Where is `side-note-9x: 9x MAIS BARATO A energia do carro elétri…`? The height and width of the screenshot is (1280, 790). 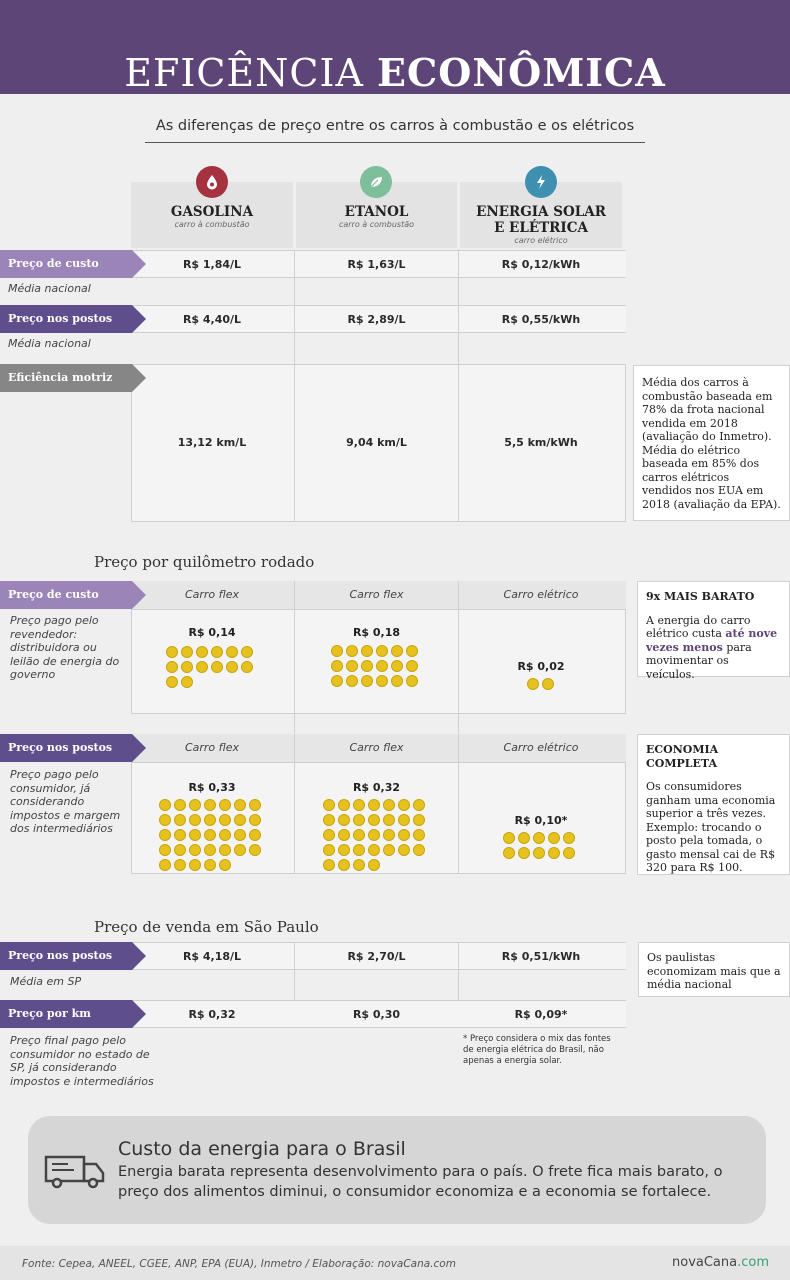 side-note-9x: 9x MAIS BARATO A energia do carro elétri… is located at coordinates (713, 631).